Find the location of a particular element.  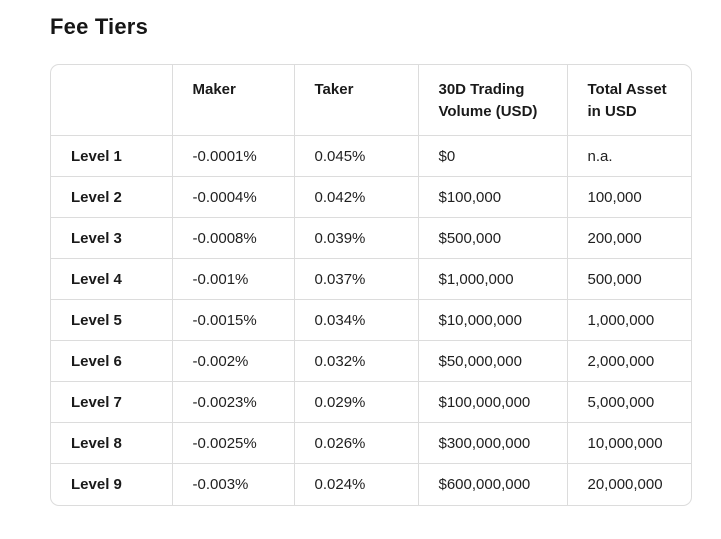

asset-cell: 500,000 is located at coordinates (628, 279).